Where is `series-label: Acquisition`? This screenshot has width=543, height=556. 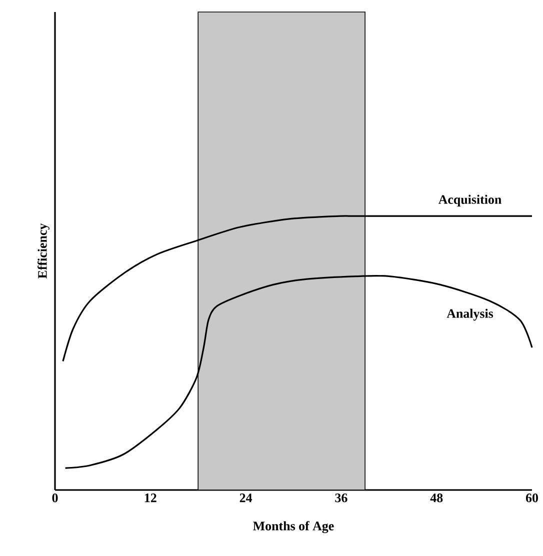 series-label: Acquisition is located at coordinates (470, 200).